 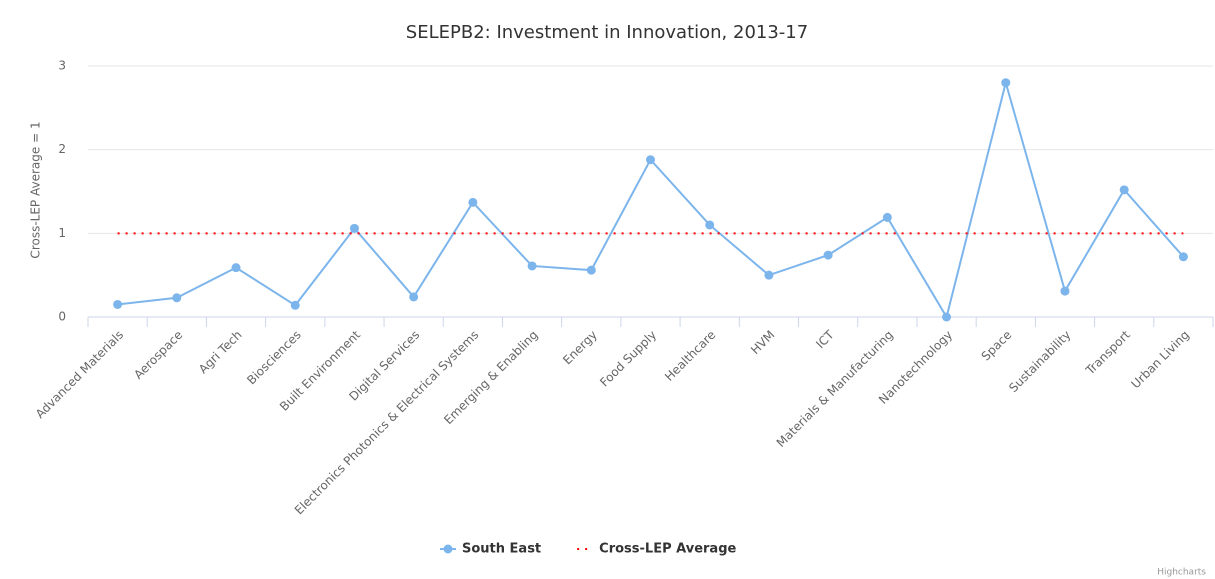 I want to click on x-tick-label: Materials & Manufacturing, so click(x=835, y=389).